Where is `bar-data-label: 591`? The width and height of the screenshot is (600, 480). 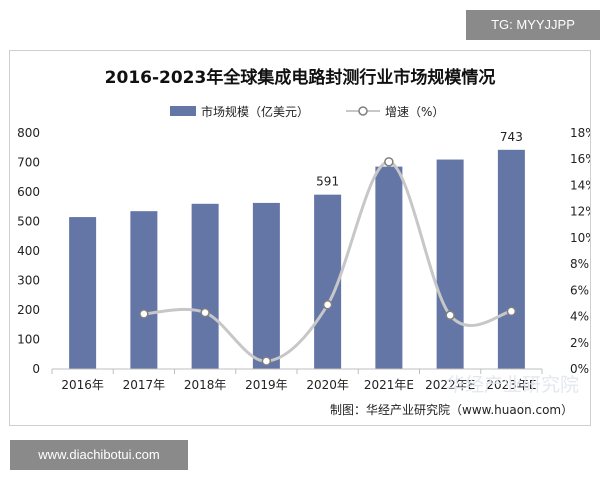 bar-data-label: 591 is located at coordinates (327, 182).